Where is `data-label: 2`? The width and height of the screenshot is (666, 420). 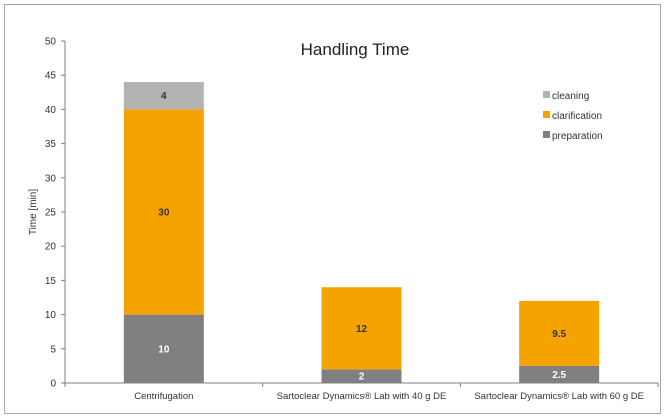
data-label: 2 is located at coordinates (362, 377).